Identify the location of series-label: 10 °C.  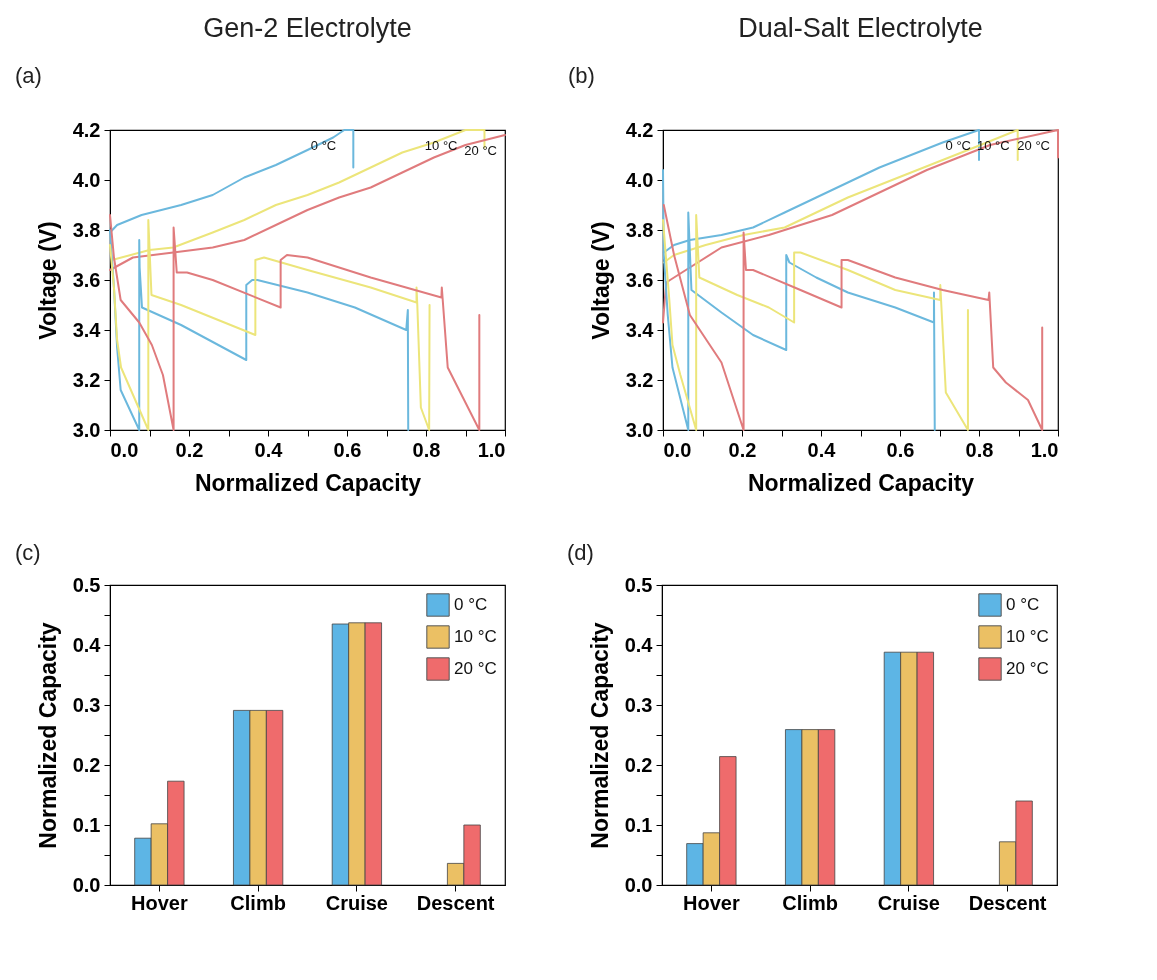
(993, 145).